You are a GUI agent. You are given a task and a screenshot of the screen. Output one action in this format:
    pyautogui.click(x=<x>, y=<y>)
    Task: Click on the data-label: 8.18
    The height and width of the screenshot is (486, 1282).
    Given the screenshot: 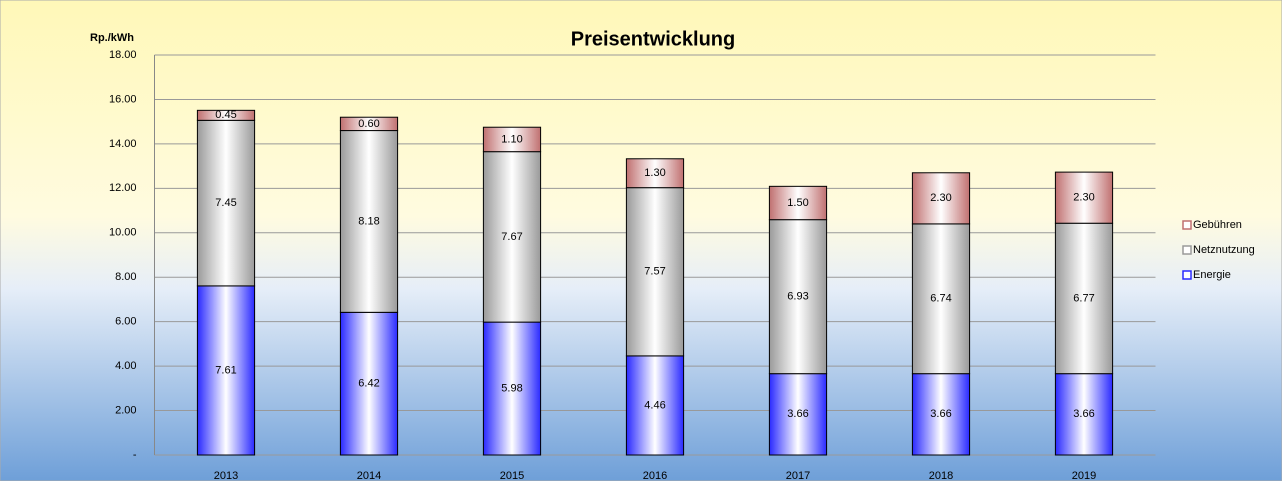 What is the action you would take?
    pyautogui.click(x=368, y=221)
    